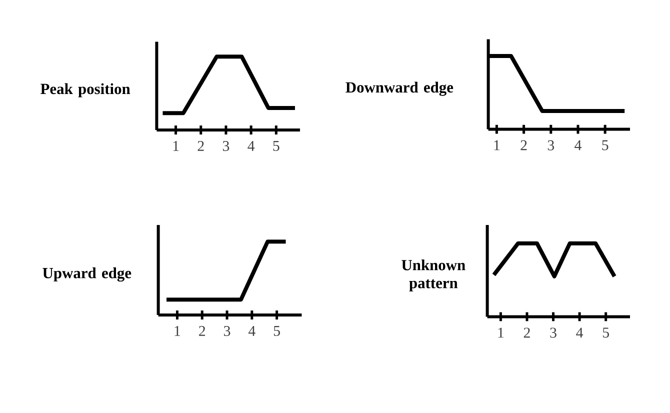  Describe the element at coordinates (400, 89) in the screenshot. I see `y-axis-title: Downward edge` at that location.